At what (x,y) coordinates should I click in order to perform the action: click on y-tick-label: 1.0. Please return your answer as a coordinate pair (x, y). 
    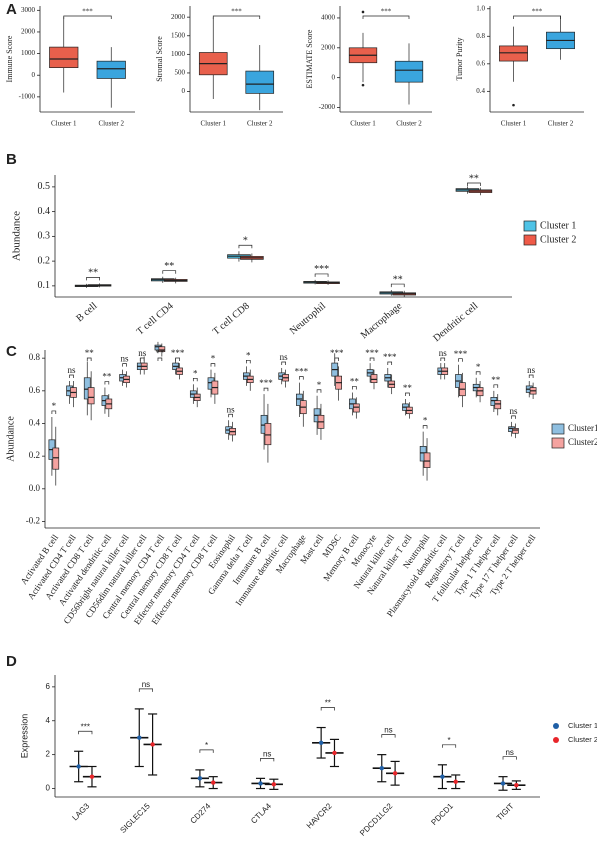
    Looking at the image, I should click on (480, 8).